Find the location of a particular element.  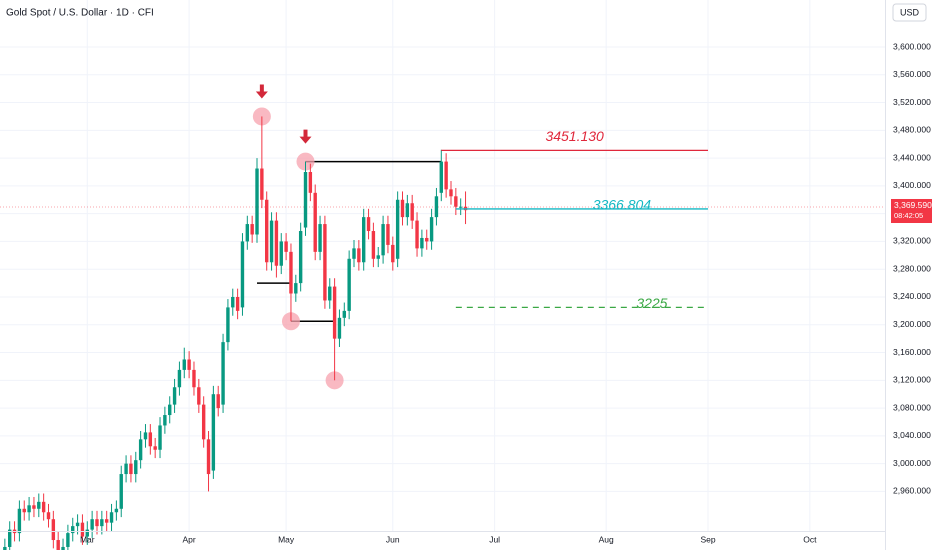

level-label: 3451.130 is located at coordinates (574, 136).